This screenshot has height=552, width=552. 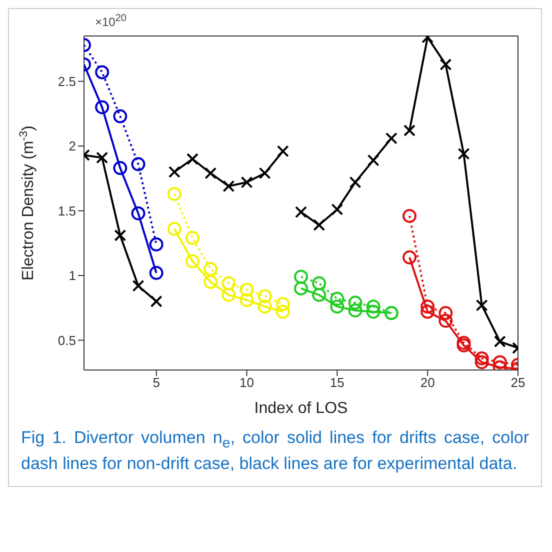 What do you see at coordinates (72, 146) in the screenshot?
I see `y-tick-label: 2` at bounding box center [72, 146].